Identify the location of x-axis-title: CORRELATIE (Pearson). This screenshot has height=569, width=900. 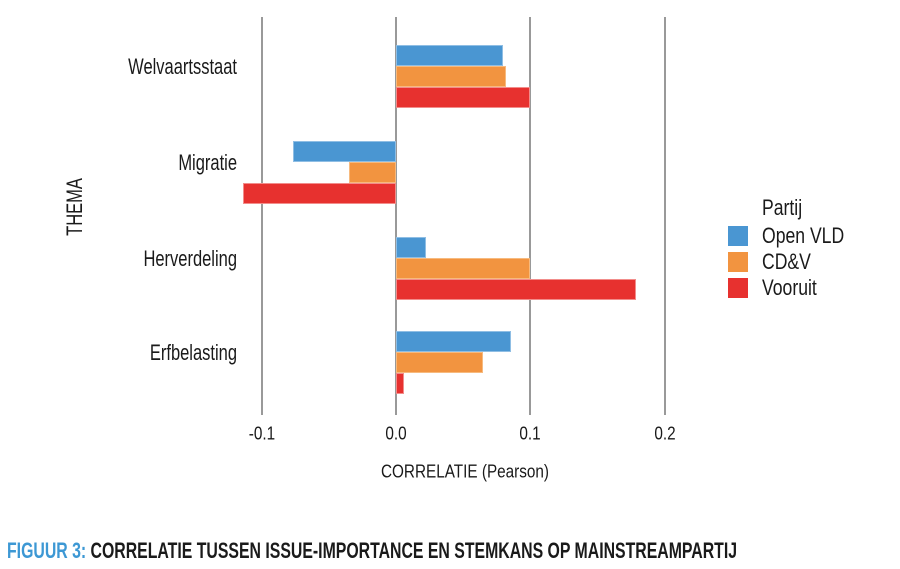
(465, 471).